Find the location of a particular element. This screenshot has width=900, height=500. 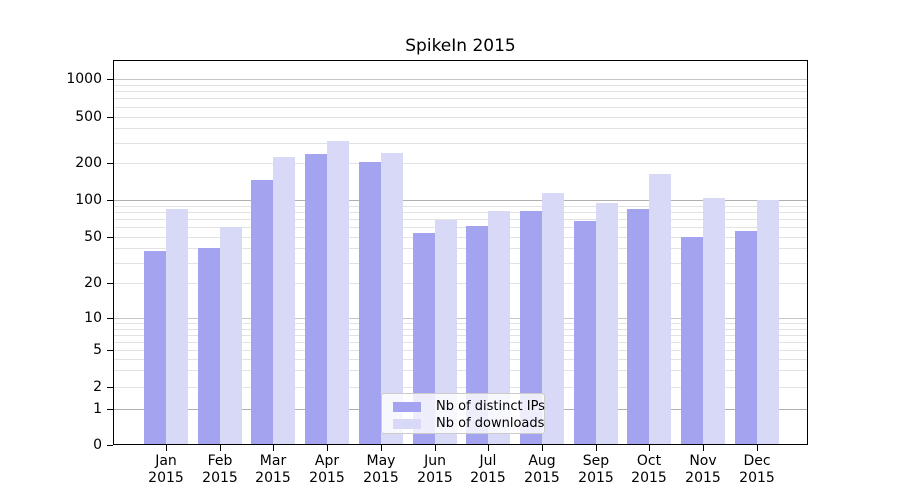

y-tick-label-200: 200 is located at coordinates (88, 163).